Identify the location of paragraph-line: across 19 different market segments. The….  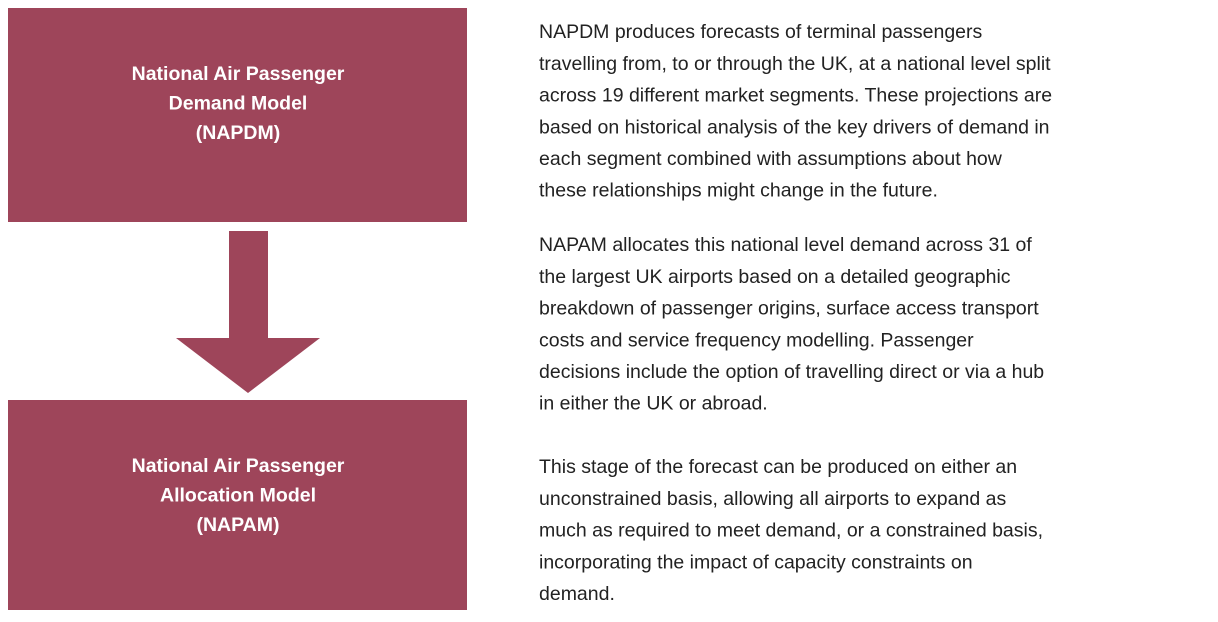
(795, 96).